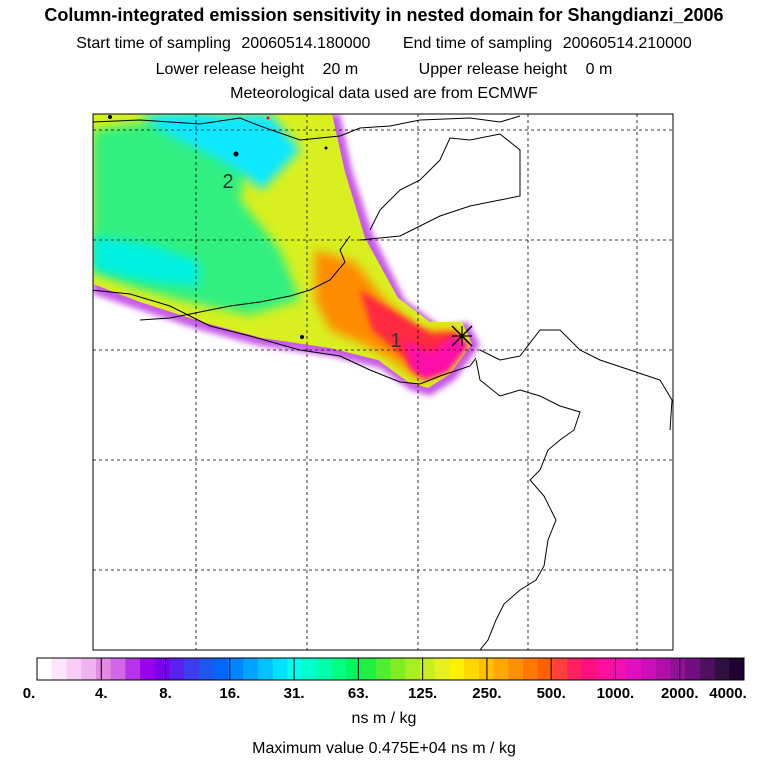 The image size is (768, 768). I want to click on end-time-label: End time of sampling, so click(477, 43).